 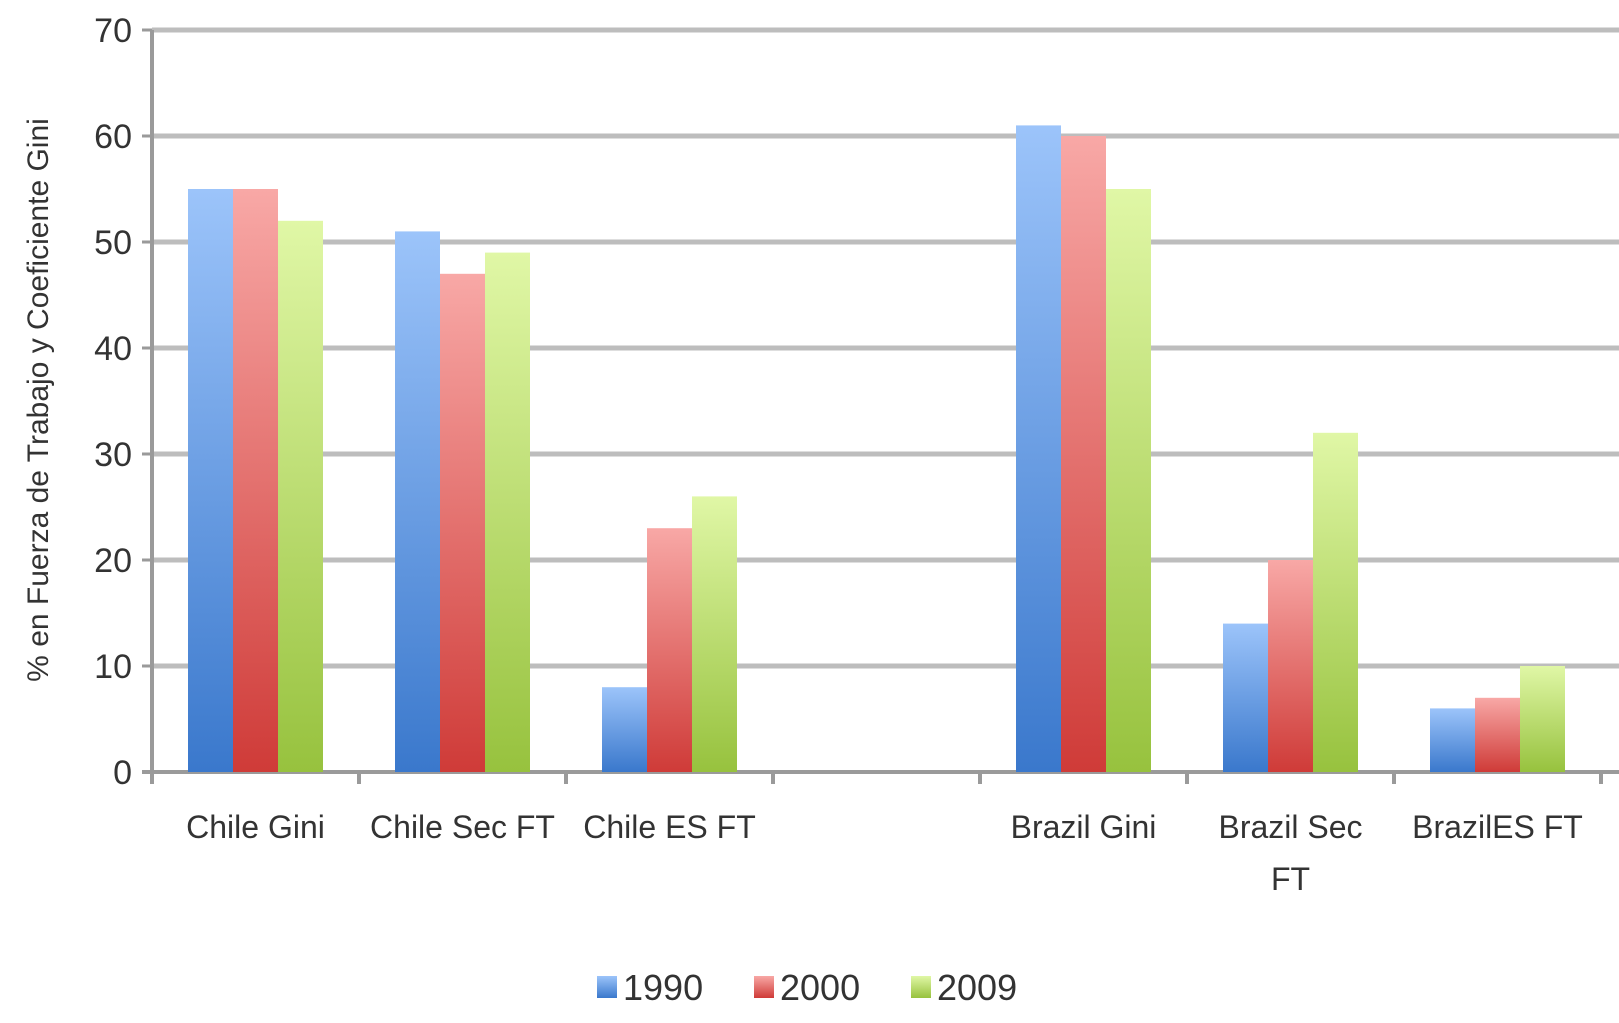 What do you see at coordinates (669, 827) in the screenshot?
I see `x-category-label: Chile ES FT` at bounding box center [669, 827].